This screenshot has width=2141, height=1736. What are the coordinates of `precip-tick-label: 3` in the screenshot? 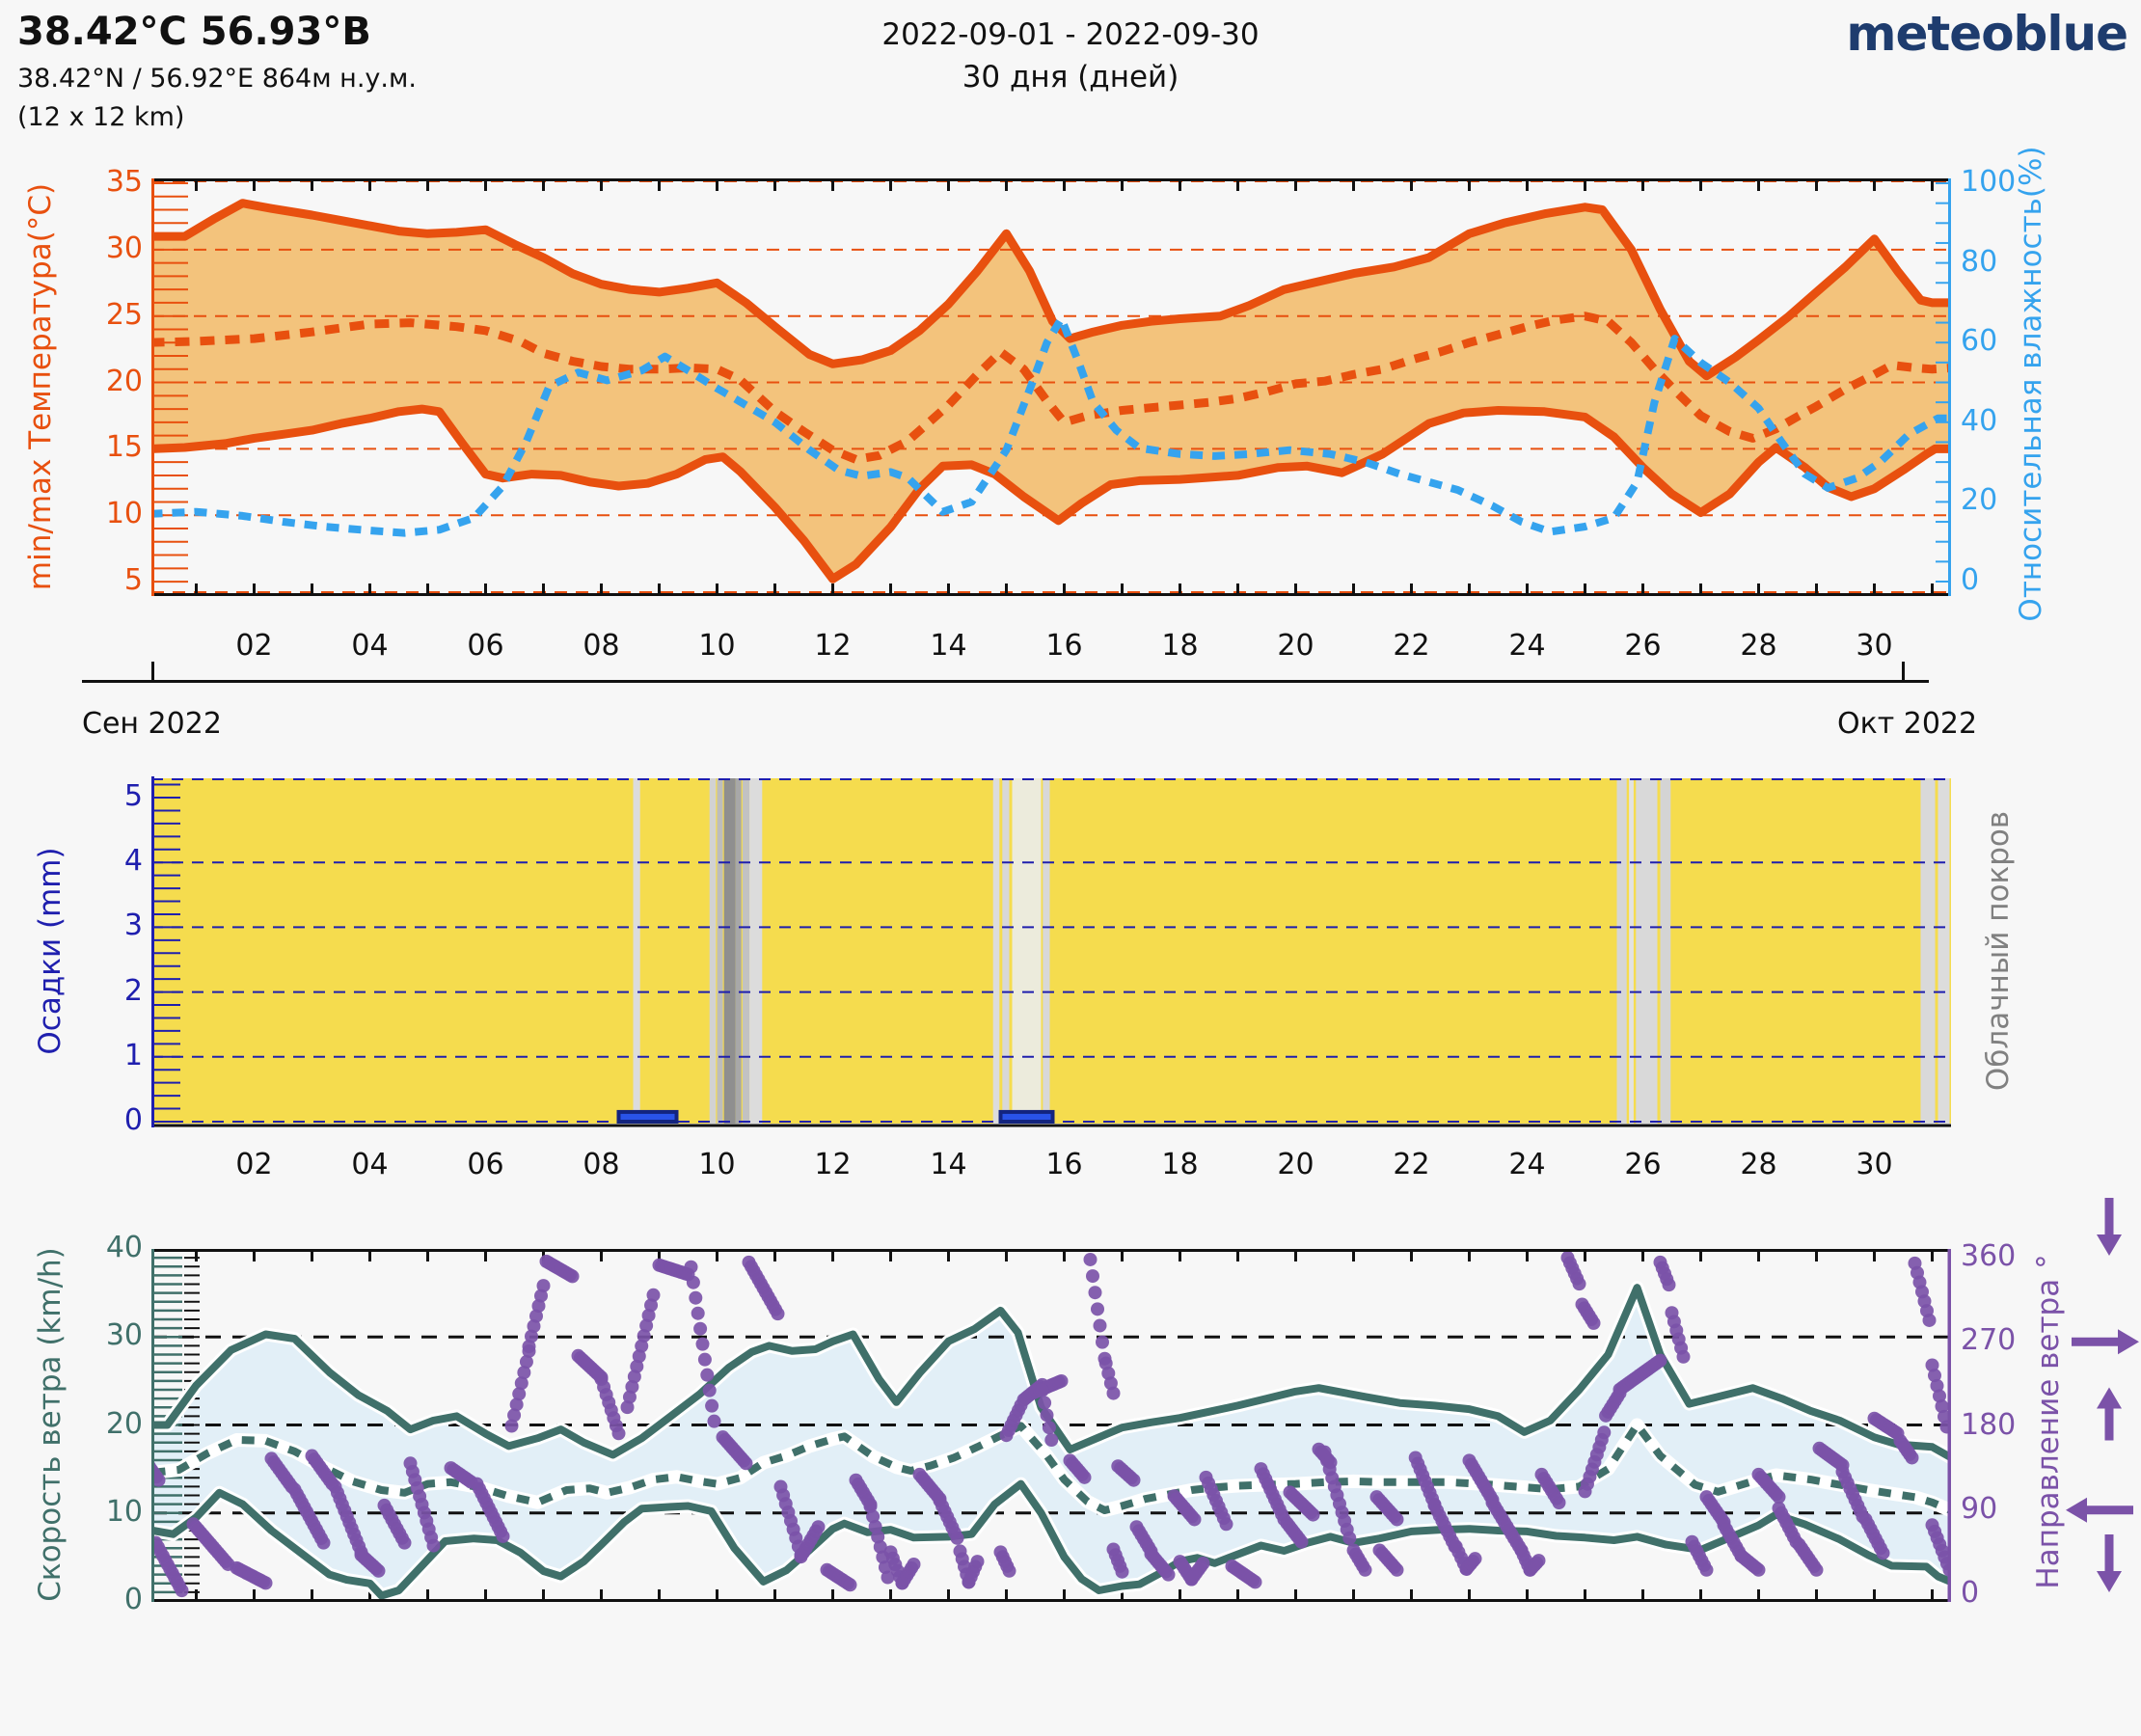 It's located at (133, 926).